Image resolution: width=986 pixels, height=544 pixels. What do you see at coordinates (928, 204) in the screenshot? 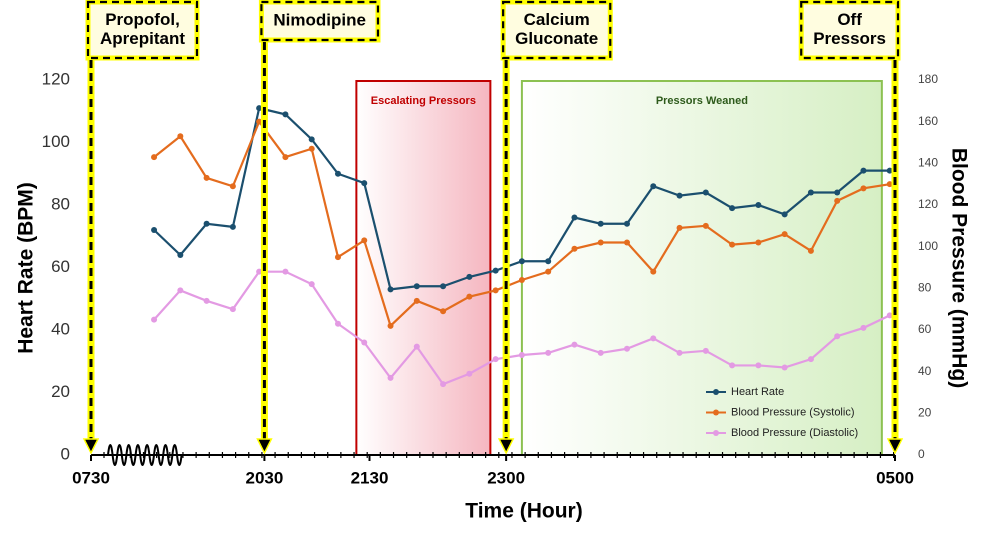
I see `y2-tick-label: 120` at bounding box center [928, 204].